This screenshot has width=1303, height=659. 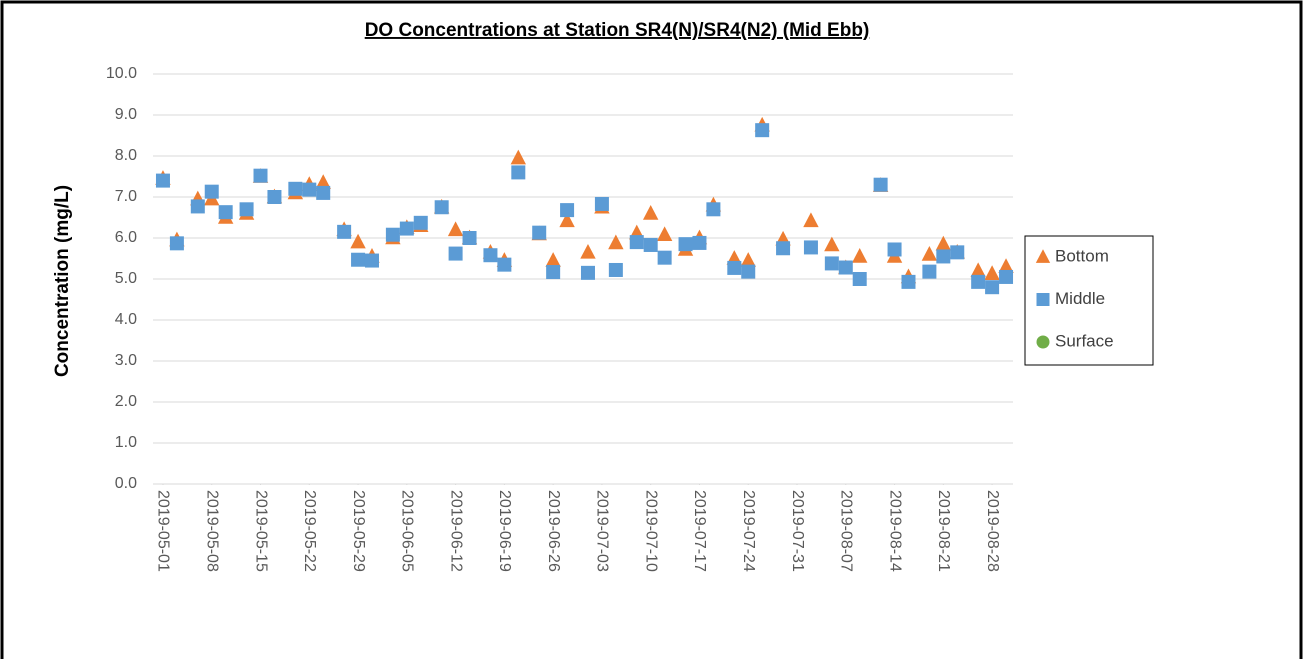 What do you see at coordinates (1082, 255) in the screenshot?
I see `legend-label: Bottom` at bounding box center [1082, 255].